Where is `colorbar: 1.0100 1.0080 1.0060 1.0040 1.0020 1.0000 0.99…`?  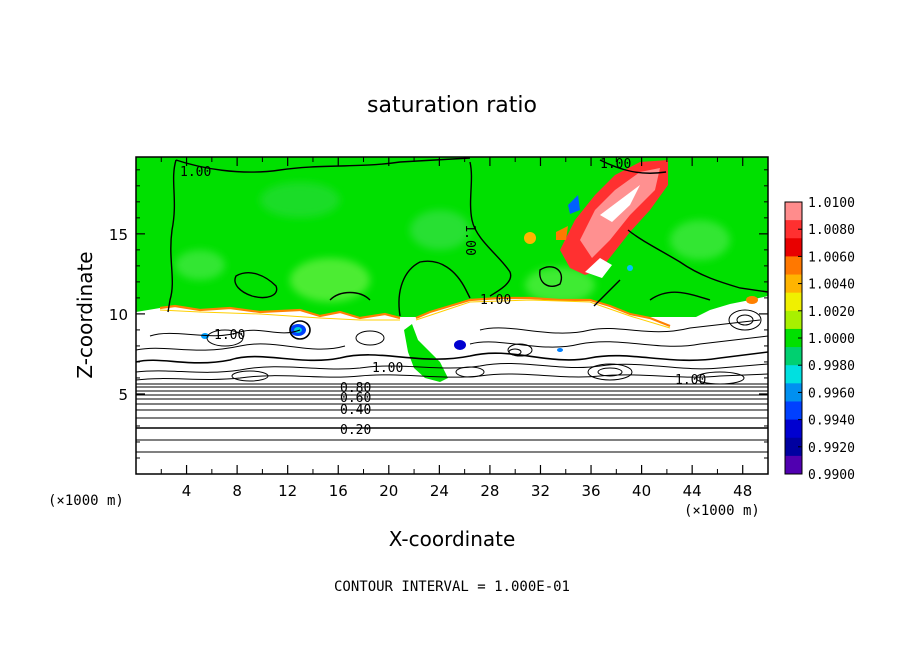
colorbar: 1.0100 1.0080 1.0060 1.0040 1.0020 1.0000 0.99… is located at coordinates (819, 339).